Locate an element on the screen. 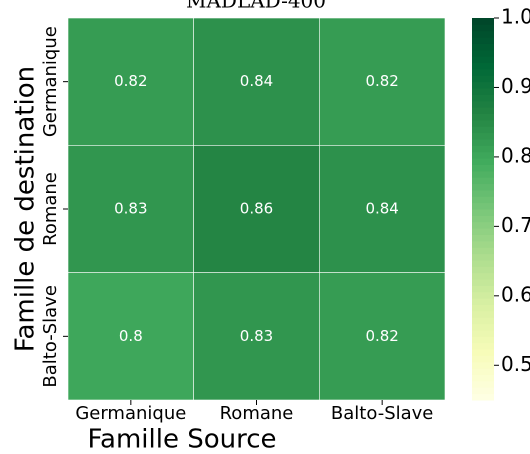 The height and width of the screenshot is (454, 530). colorbar-tick-label: 1.0 is located at coordinates (515, 17).